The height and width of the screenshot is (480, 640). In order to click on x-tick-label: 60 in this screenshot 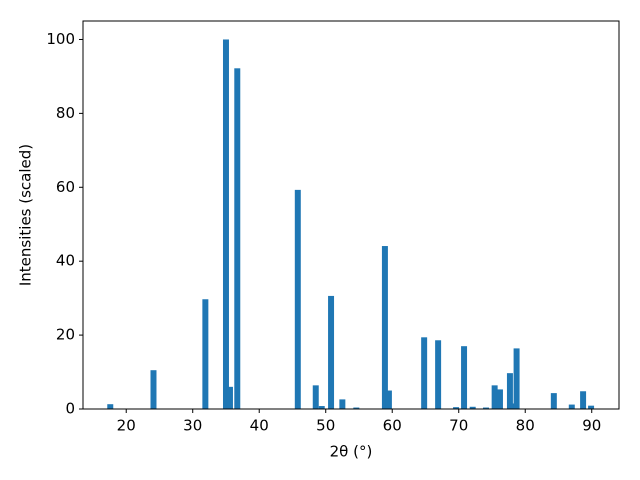, I will do `click(392, 426)`.